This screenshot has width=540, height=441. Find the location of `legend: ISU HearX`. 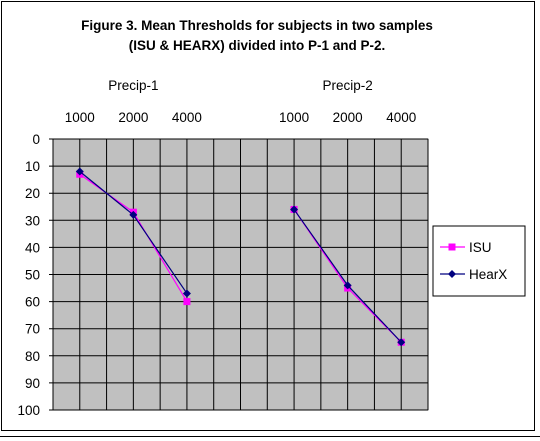

legend: ISU HearX is located at coordinates (479, 261).